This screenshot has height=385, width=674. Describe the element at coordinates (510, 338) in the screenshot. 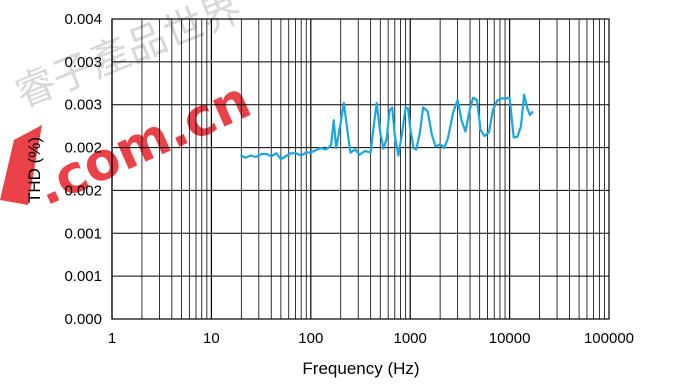

I see `x-tick-label: 10000` at that location.